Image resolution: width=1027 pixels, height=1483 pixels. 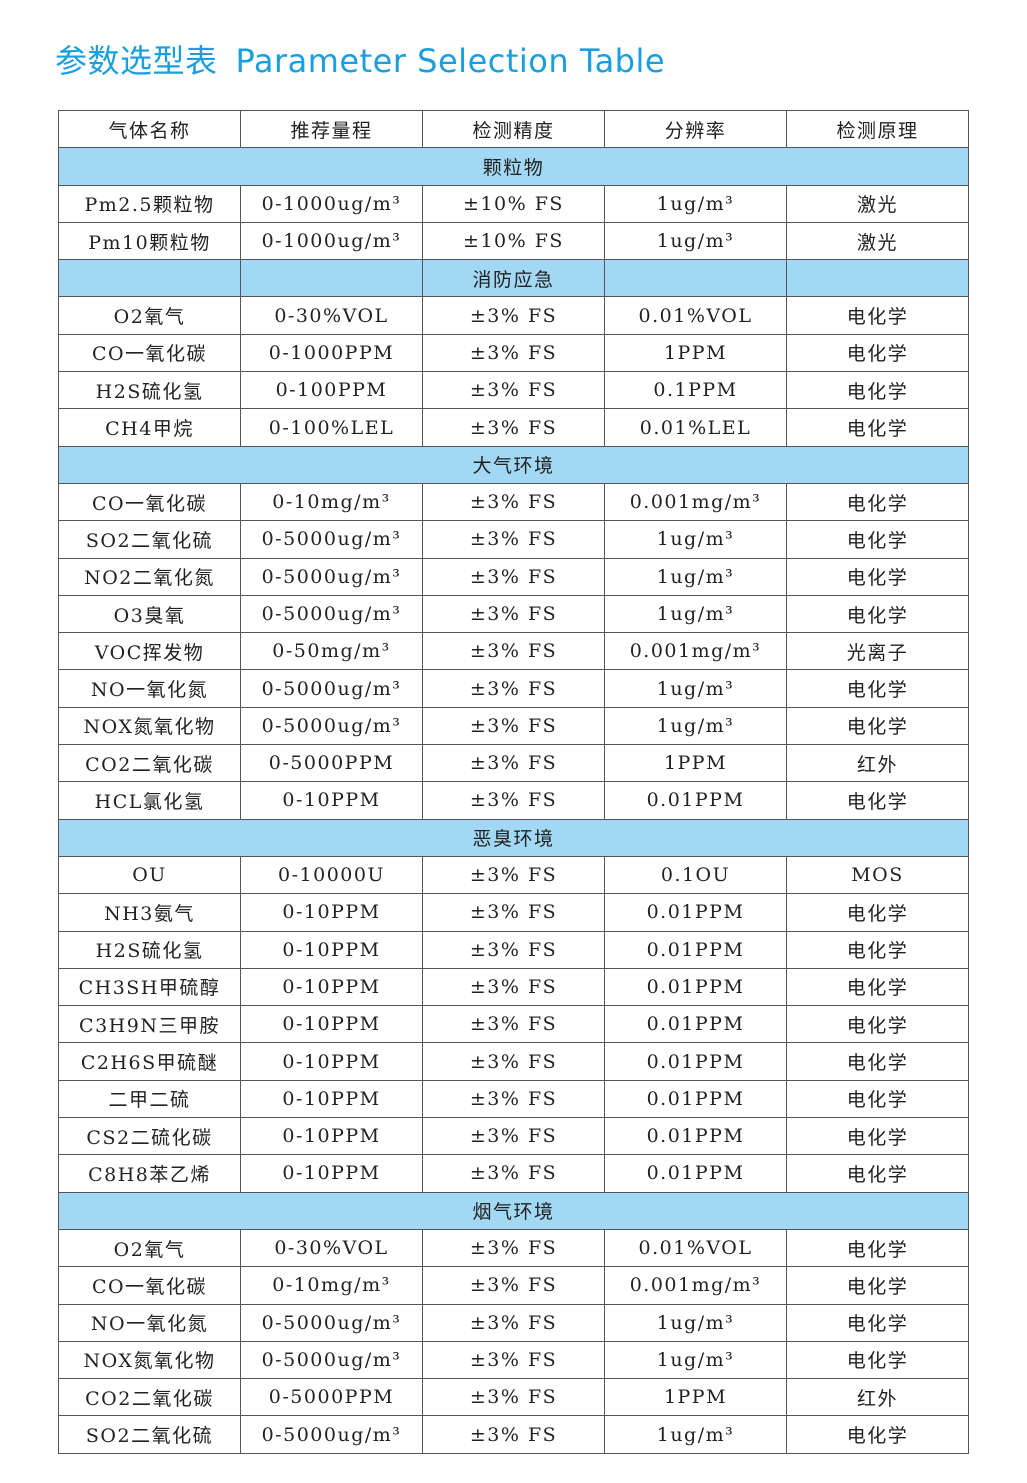 What do you see at coordinates (149, 1434) in the screenshot?
I see `gas-name: SO2二氧化硫` at bounding box center [149, 1434].